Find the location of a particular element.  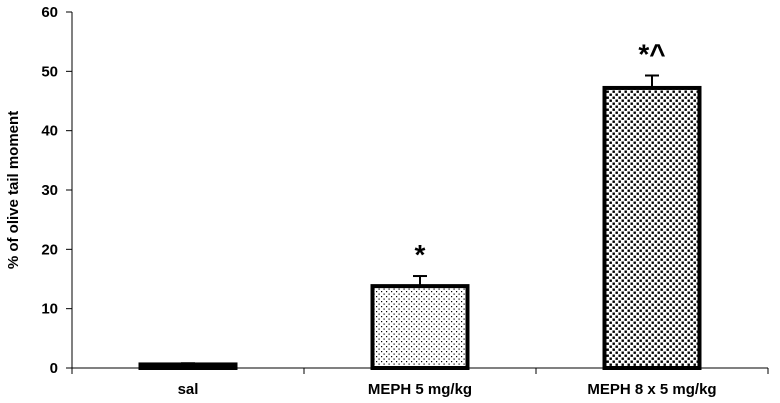

x-ticks is located at coordinates (420, 371).